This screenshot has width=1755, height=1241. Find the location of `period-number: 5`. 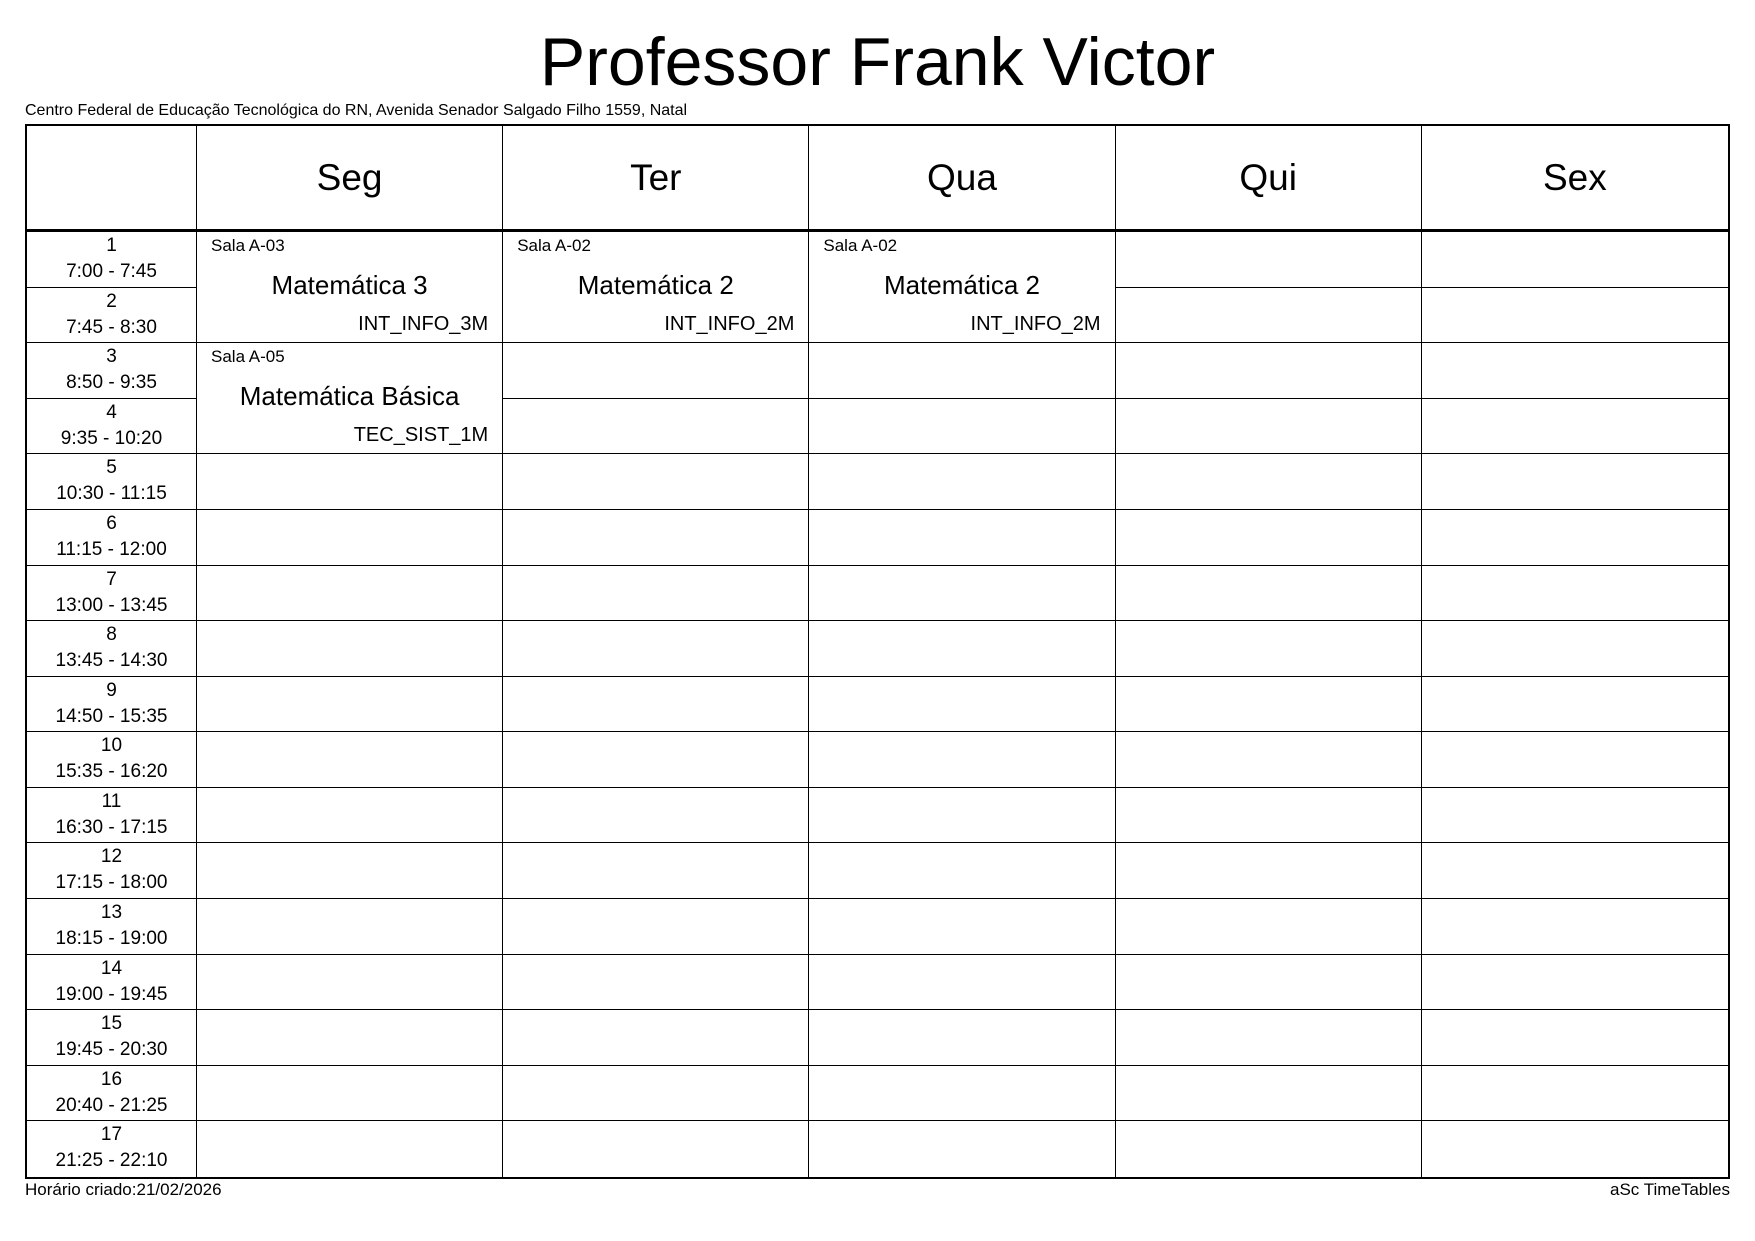

period-number: 5 is located at coordinates (111, 468).